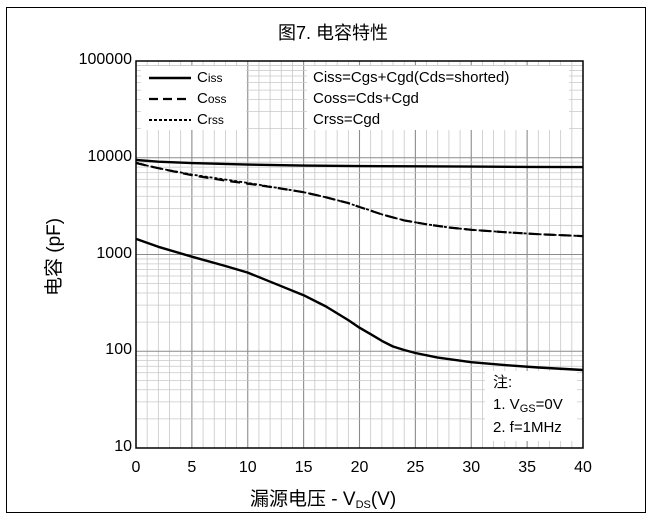 This screenshot has height=520, width=652. I want to click on x-tick-label: 10, so click(247, 467).